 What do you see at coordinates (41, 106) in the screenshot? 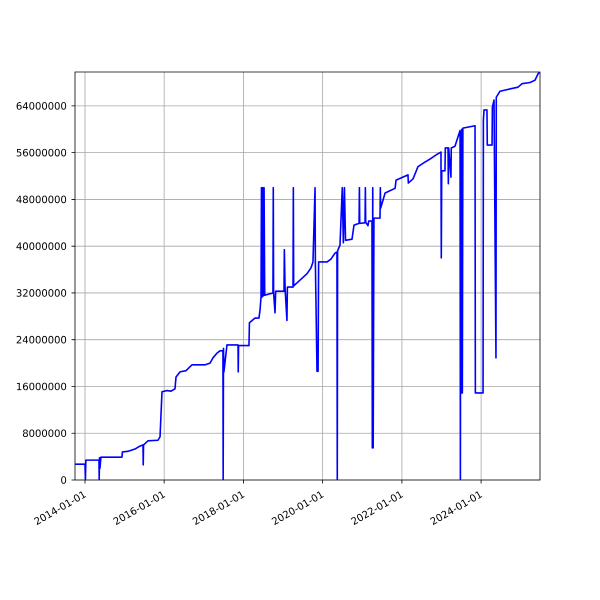
I see `y-tick-label: 64000000` at bounding box center [41, 106].